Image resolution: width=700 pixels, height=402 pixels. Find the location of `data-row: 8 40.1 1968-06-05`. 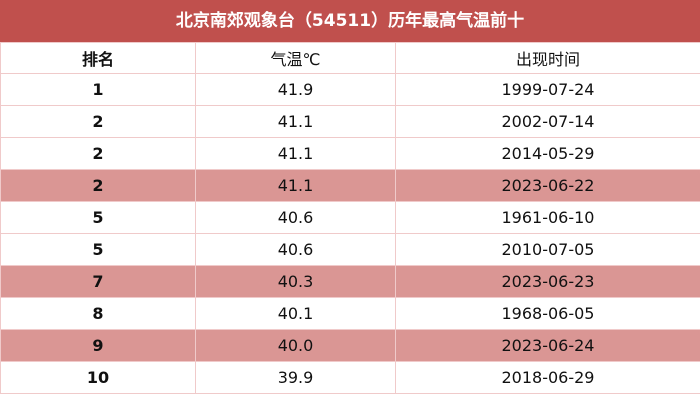

data-row: 8 40.1 1968-06-05 is located at coordinates (350, 313).